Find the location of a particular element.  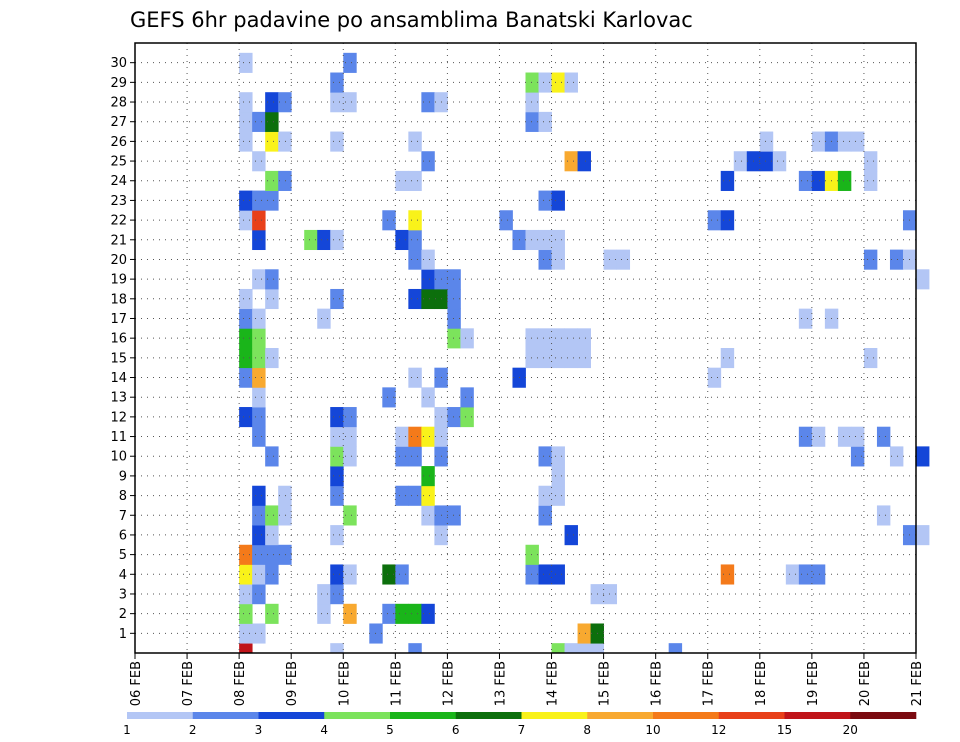

colorbar-label: 1 is located at coordinates (127, 730).